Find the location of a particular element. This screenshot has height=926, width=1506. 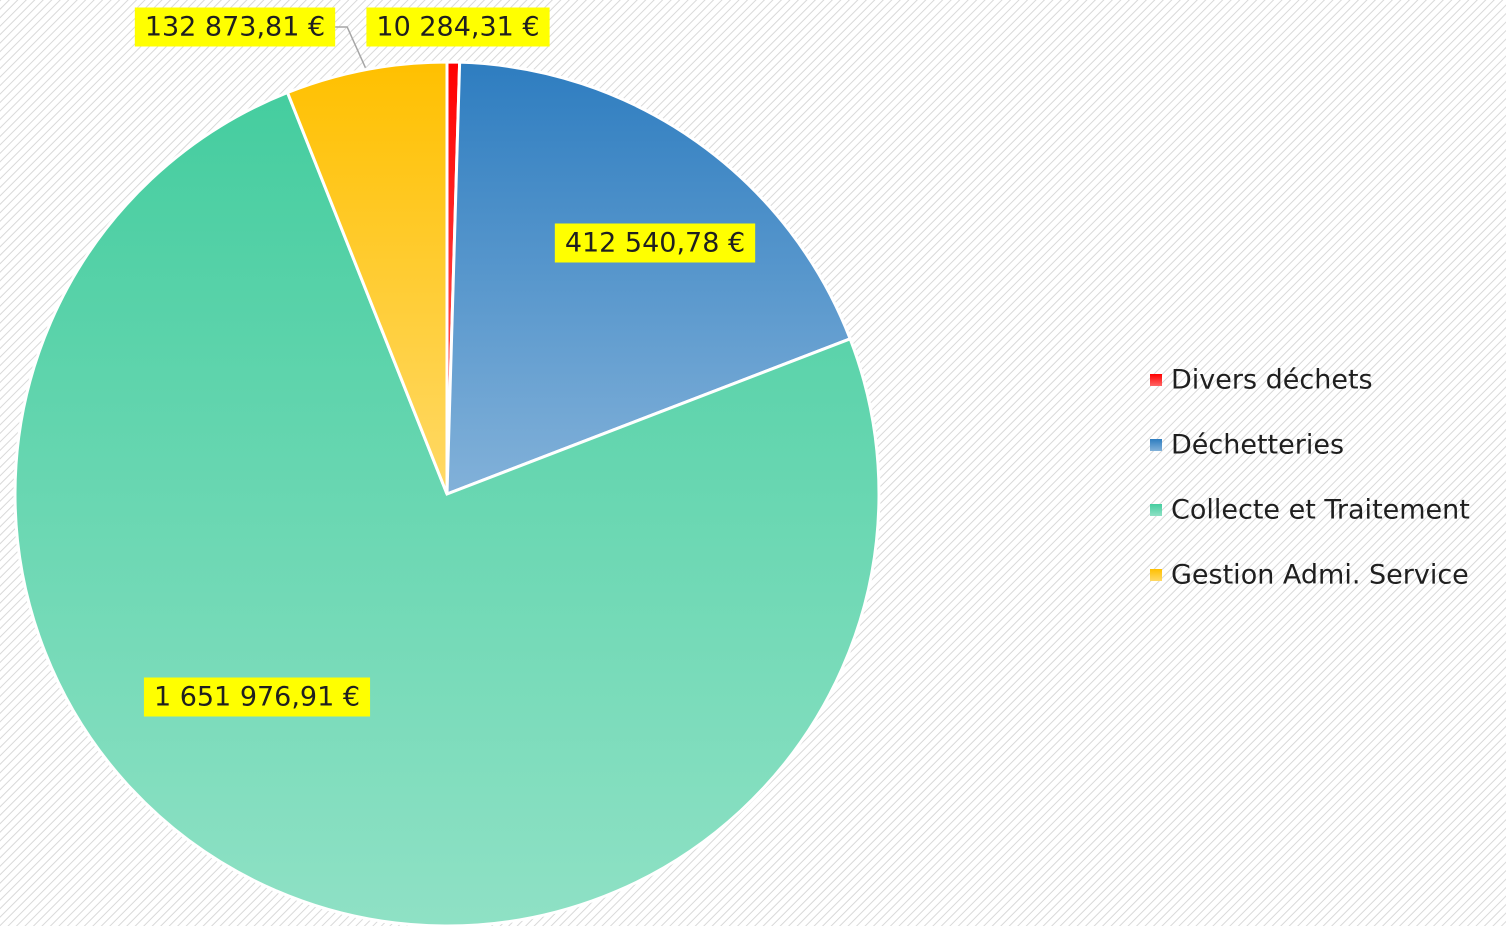

data-label: 10 284,31 € is located at coordinates (457, 27).